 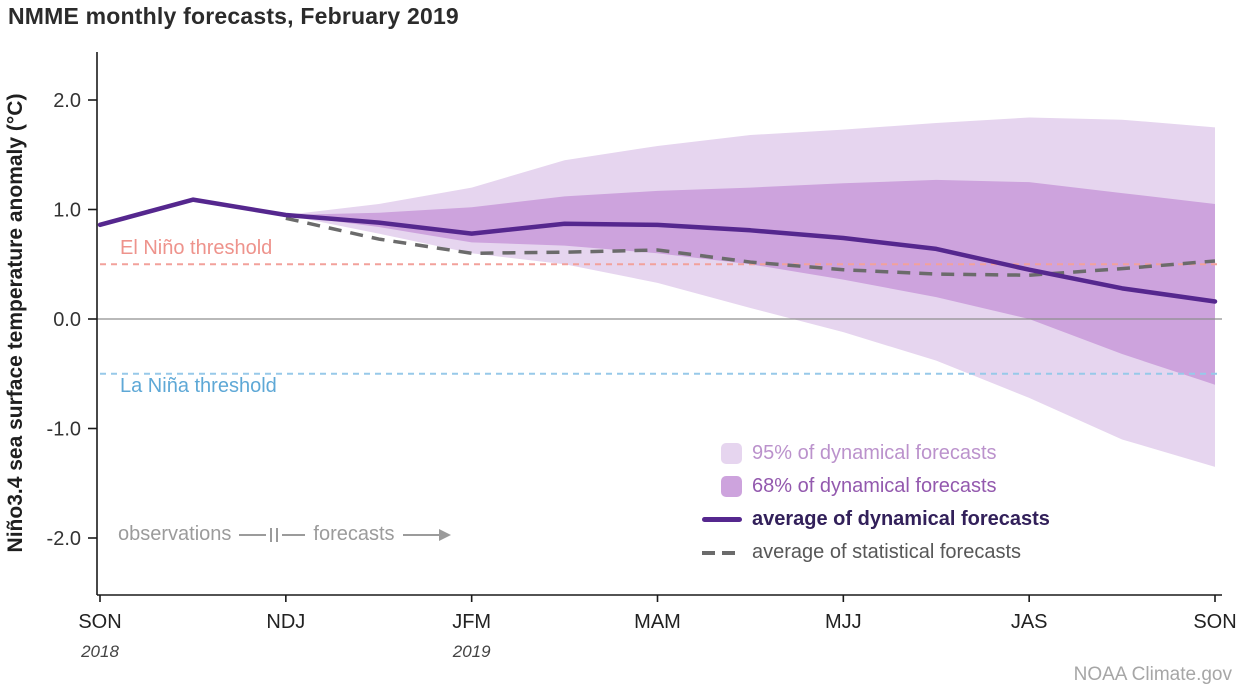 What do you see at coordinates (233, 16) in the screenshot?
I see `chart-title: NMME monthly forecasts, February 2019` at bounding box center [233, 16].